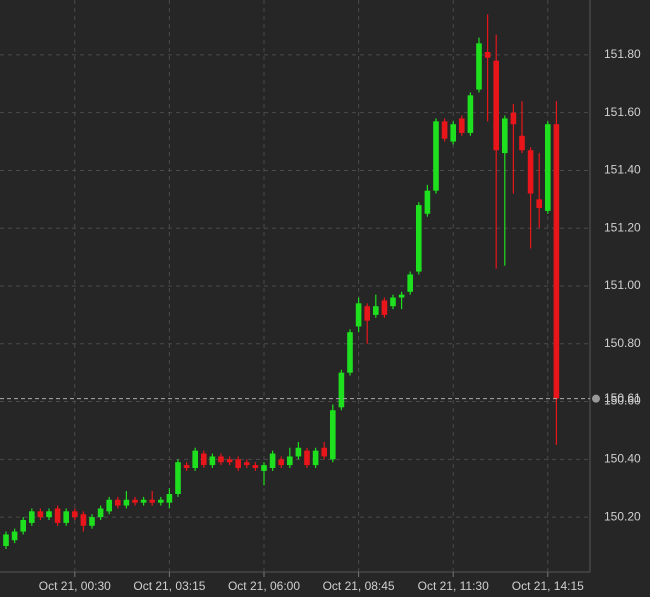 The height and width of the screenshot is (597, 650). What do you see at coordinates (548, 586) in the screenshot?
I see `x-tick-label: Oct 21, 14:15` at bounding box center [548, 586].